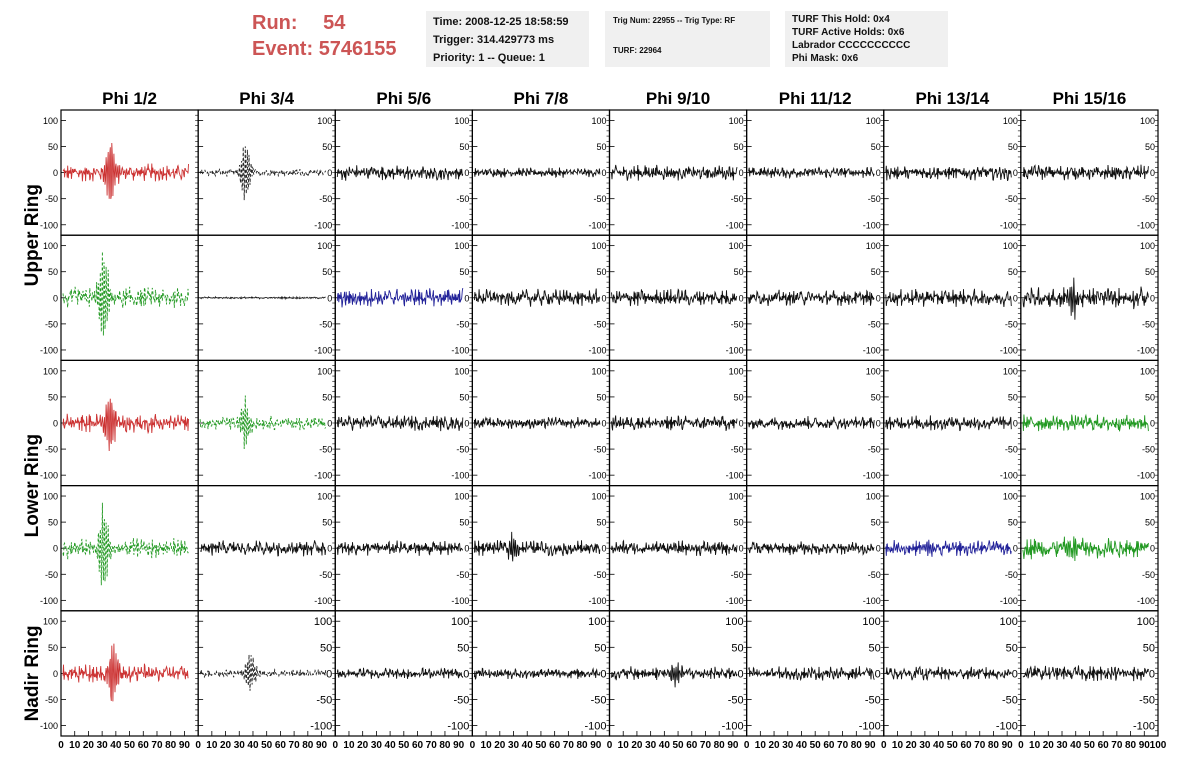  I want to click on run-line: Run: 54, so click(298, 23).